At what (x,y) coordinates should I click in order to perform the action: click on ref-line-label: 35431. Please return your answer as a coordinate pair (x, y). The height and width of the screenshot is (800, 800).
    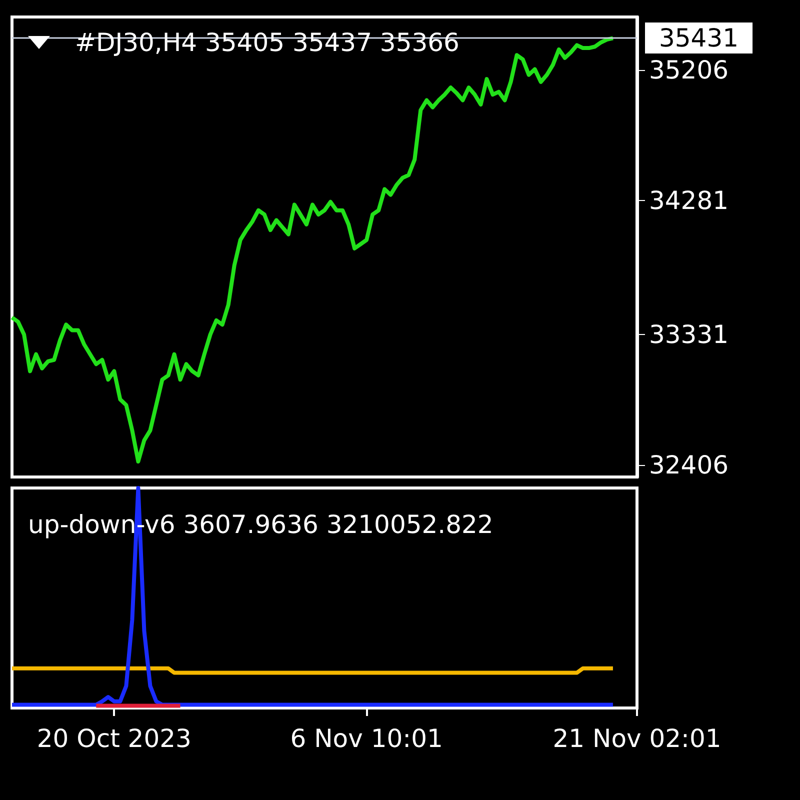
    Looking at the image, I should click on (699, 38).